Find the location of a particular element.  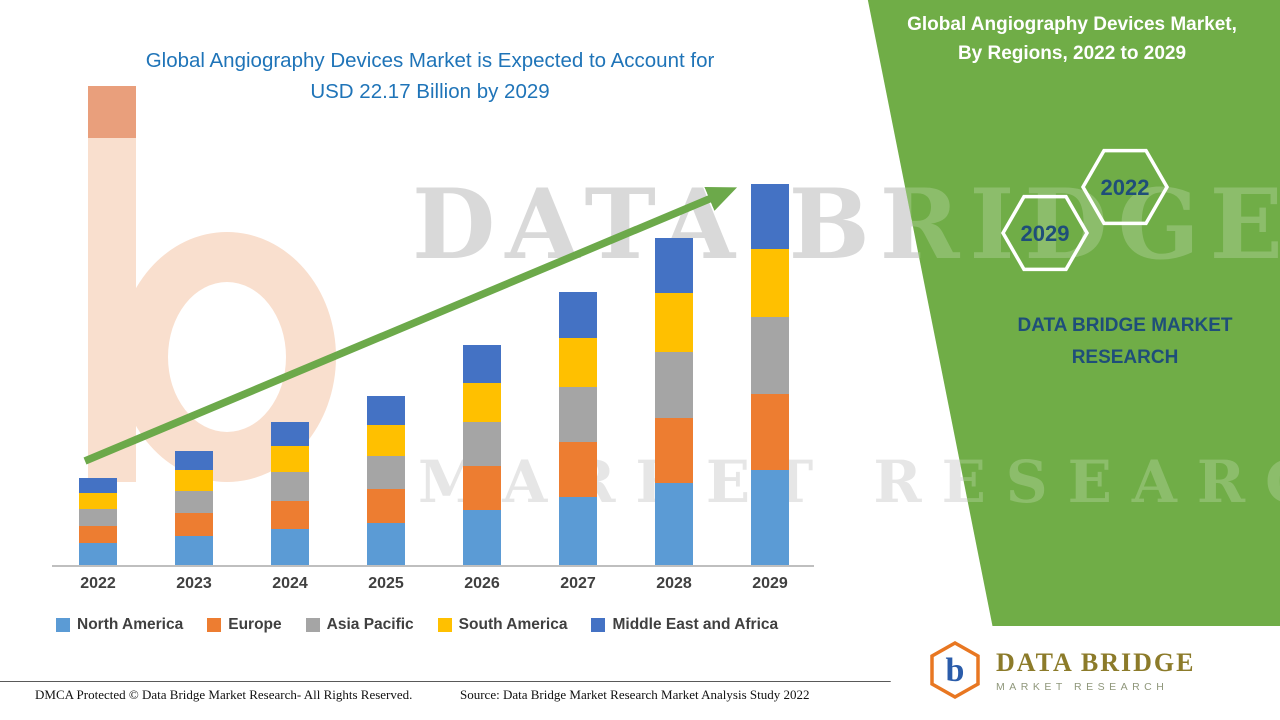

data-bridge-logo: b DATA BRIDGE MARKET RESEARCH is located at coordinates (1061, 670).